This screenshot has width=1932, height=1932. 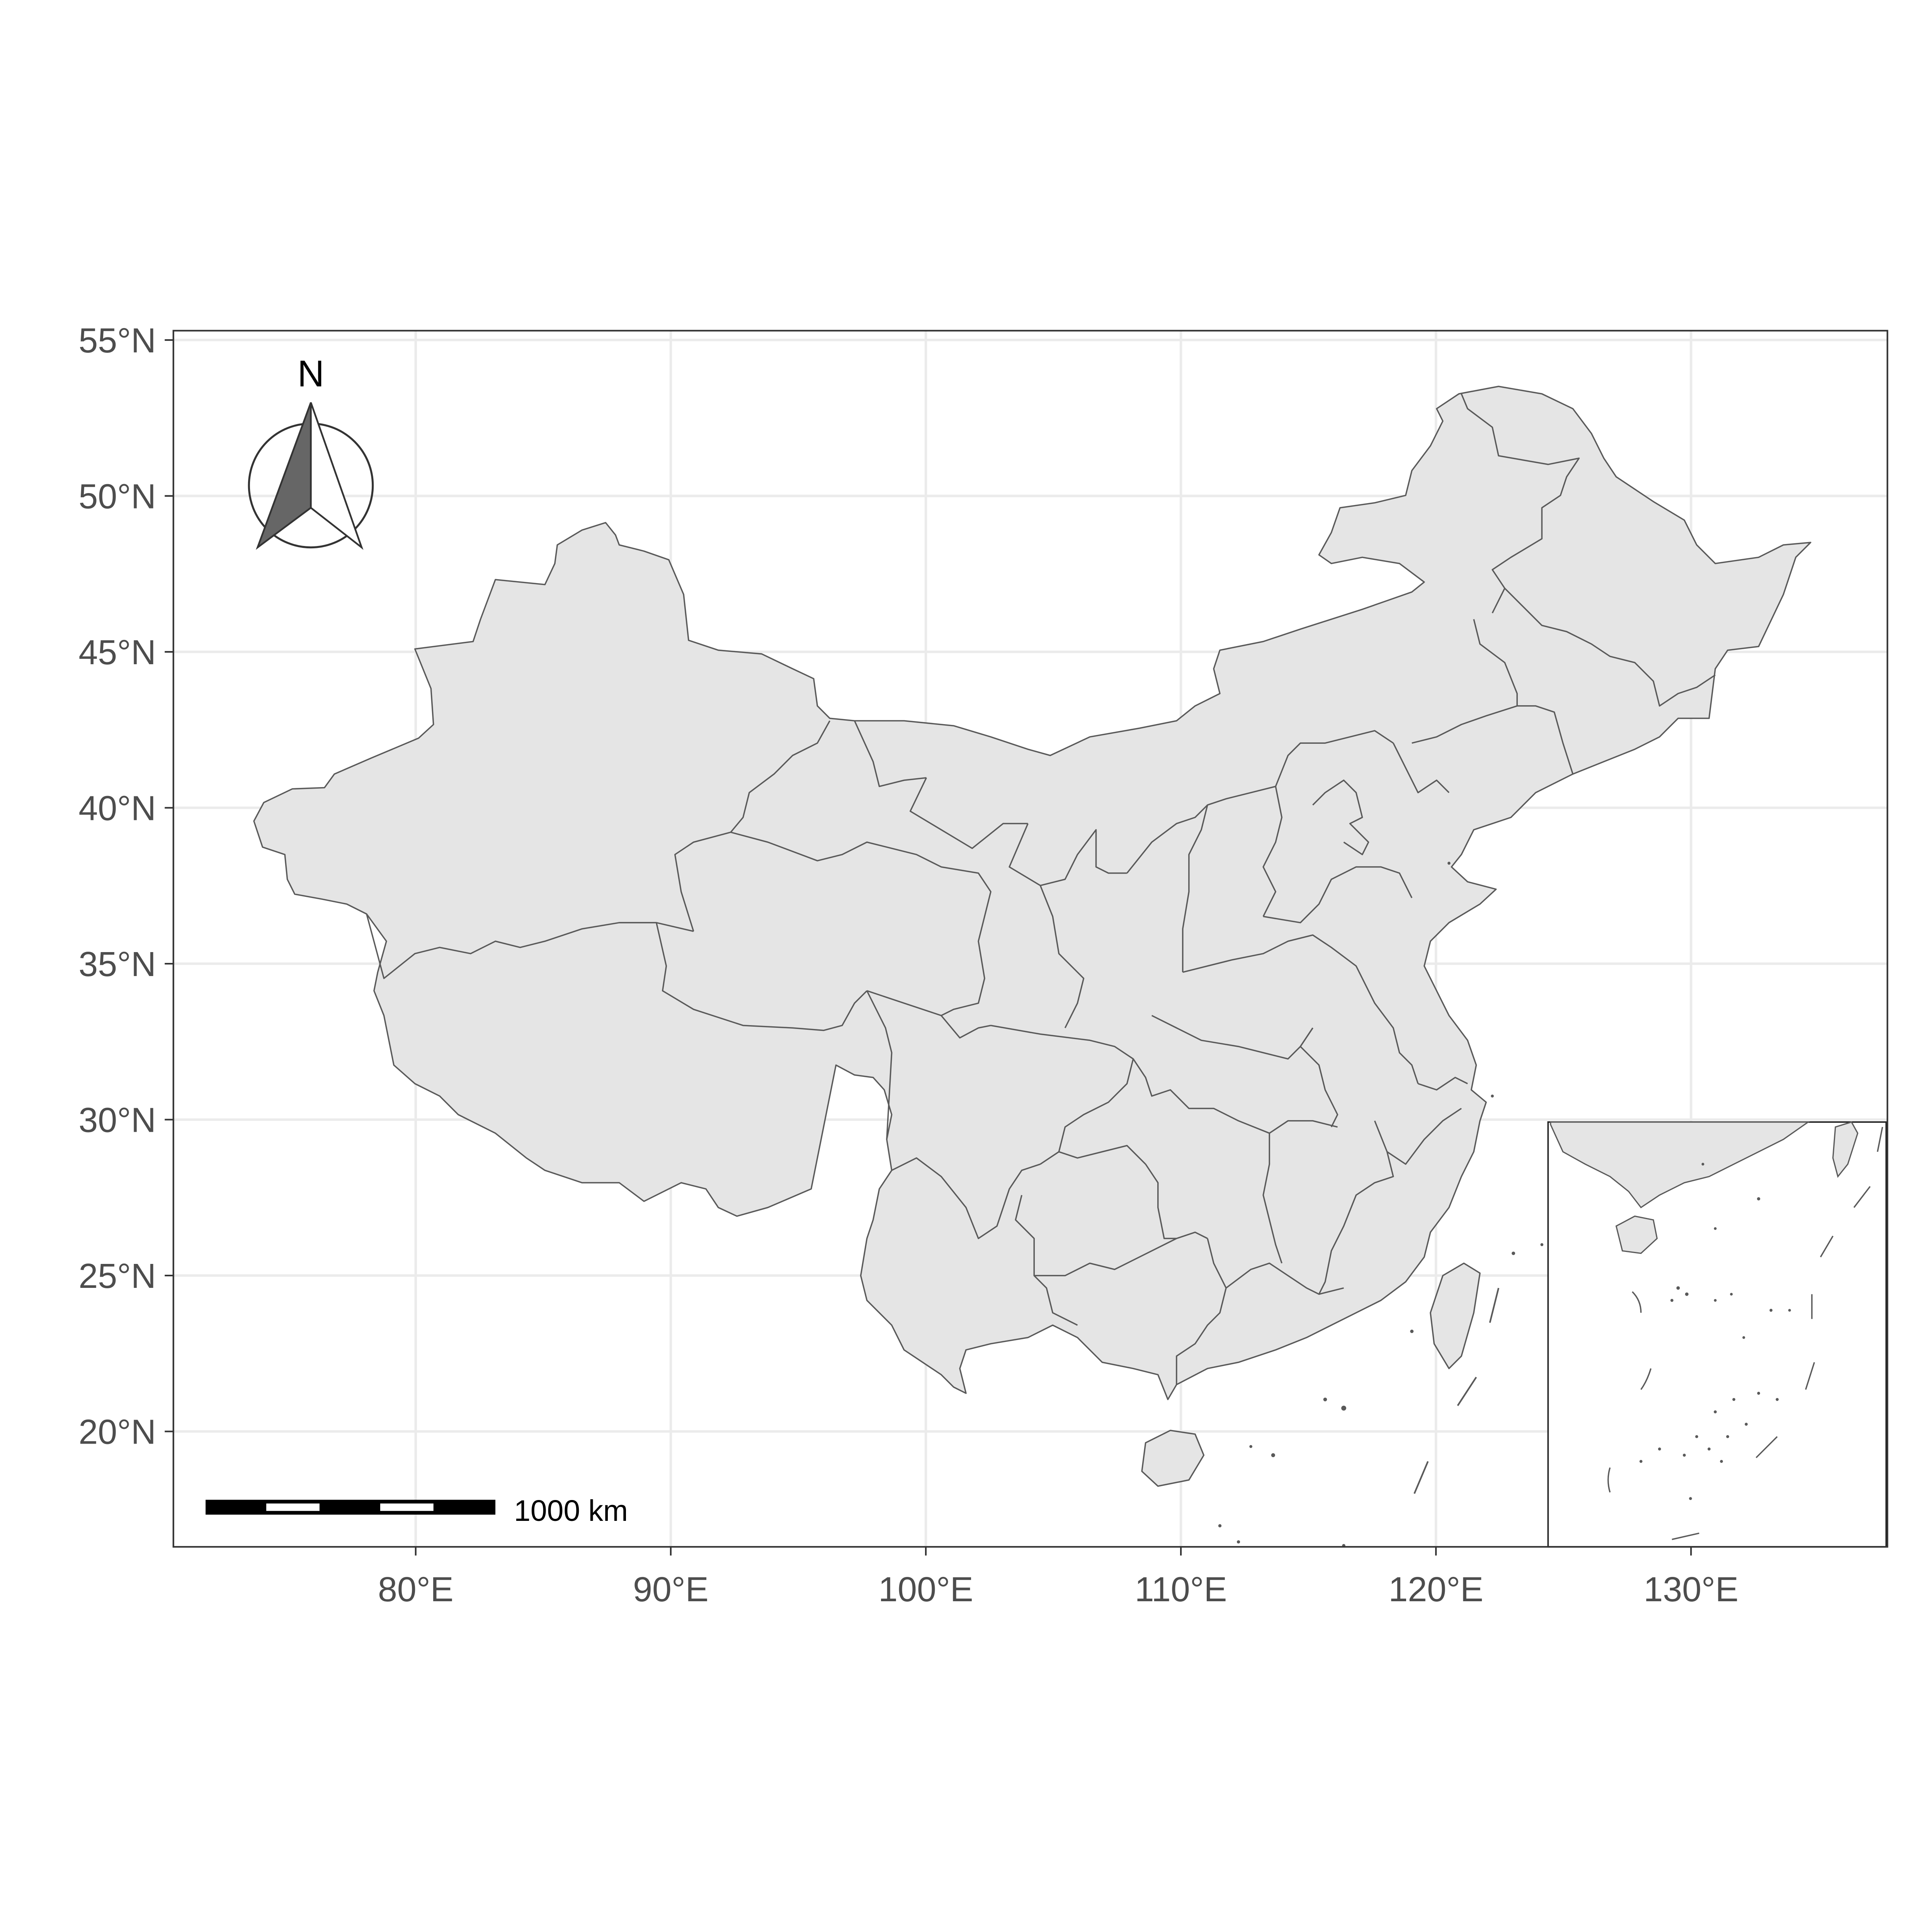 I want to click on x-tick-label: 120°E, so click(x=1435, y=1589).